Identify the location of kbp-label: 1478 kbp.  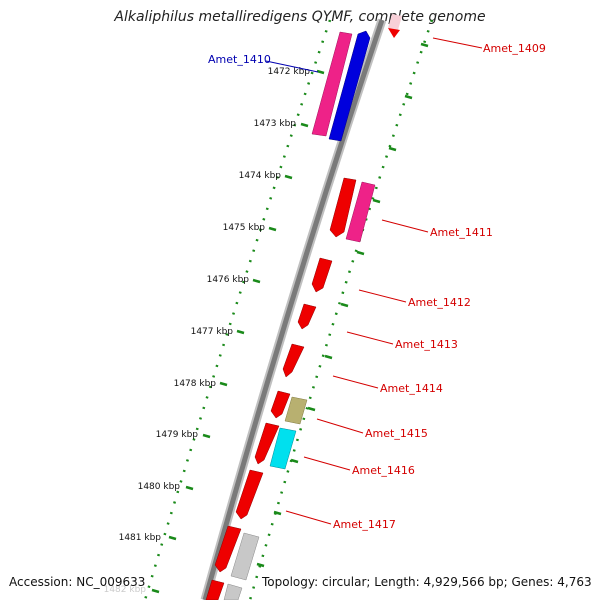
(195, 384).